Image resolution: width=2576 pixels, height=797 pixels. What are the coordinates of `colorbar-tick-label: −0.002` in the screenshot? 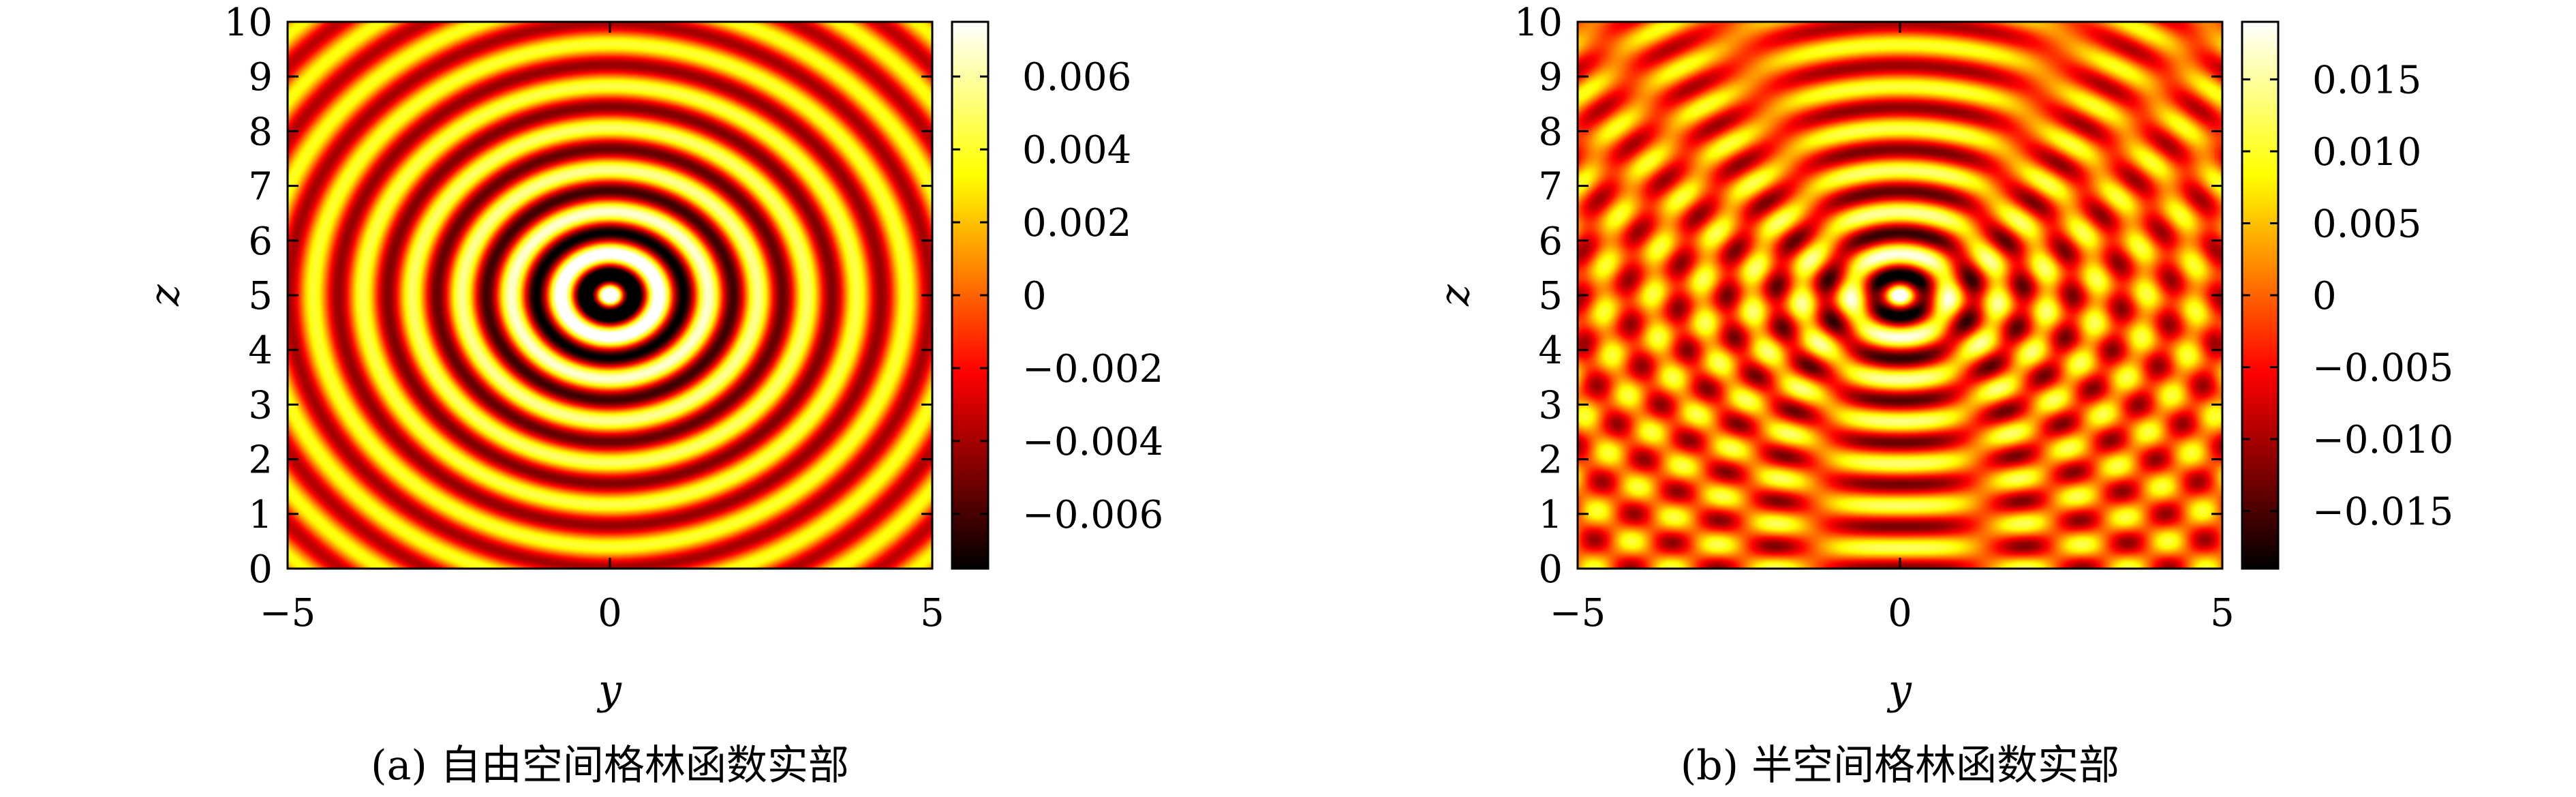 It's located at (1092, 369).